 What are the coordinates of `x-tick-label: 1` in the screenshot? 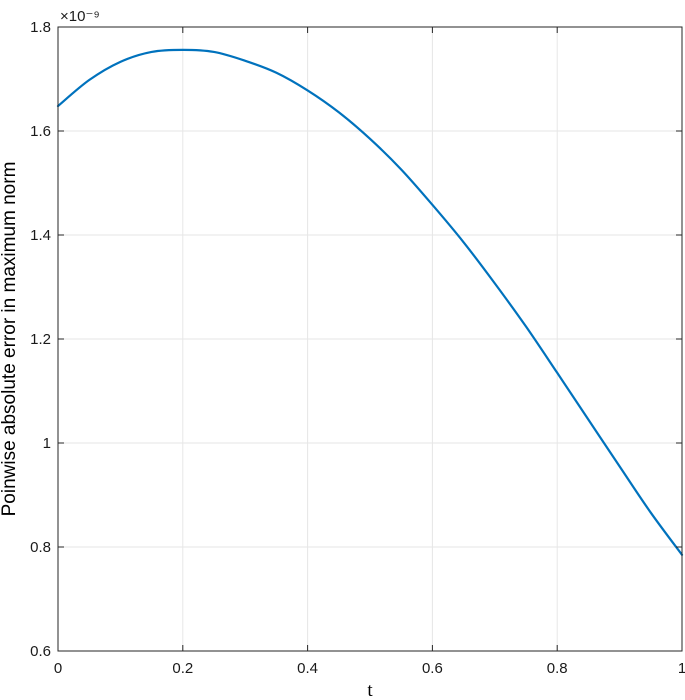 It's located at (681, 668).